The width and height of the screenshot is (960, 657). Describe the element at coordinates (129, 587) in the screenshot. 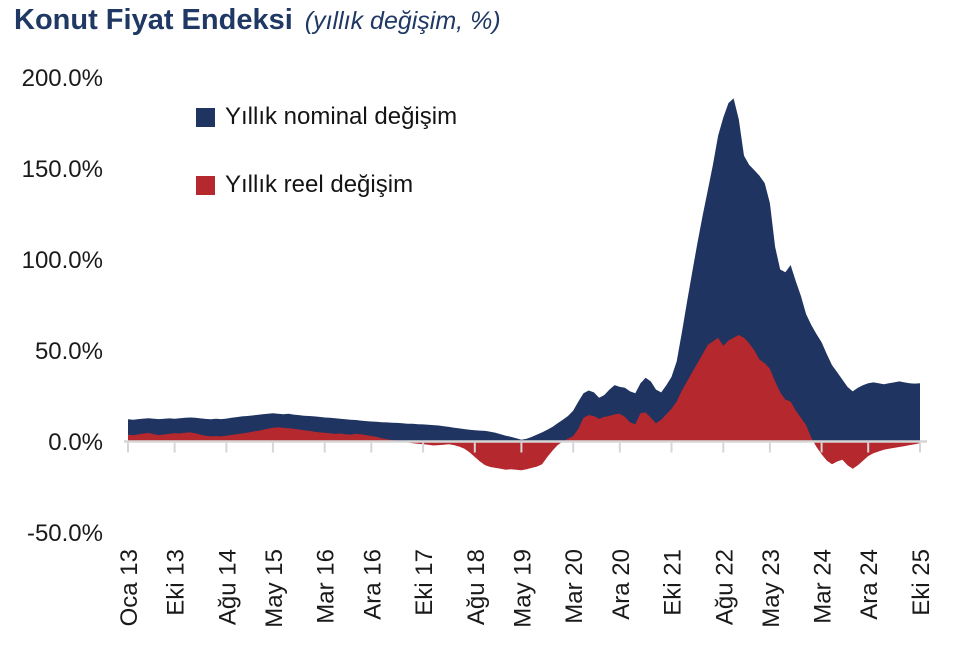

I see `x-axis-tick-label: Oca 13` at that location.